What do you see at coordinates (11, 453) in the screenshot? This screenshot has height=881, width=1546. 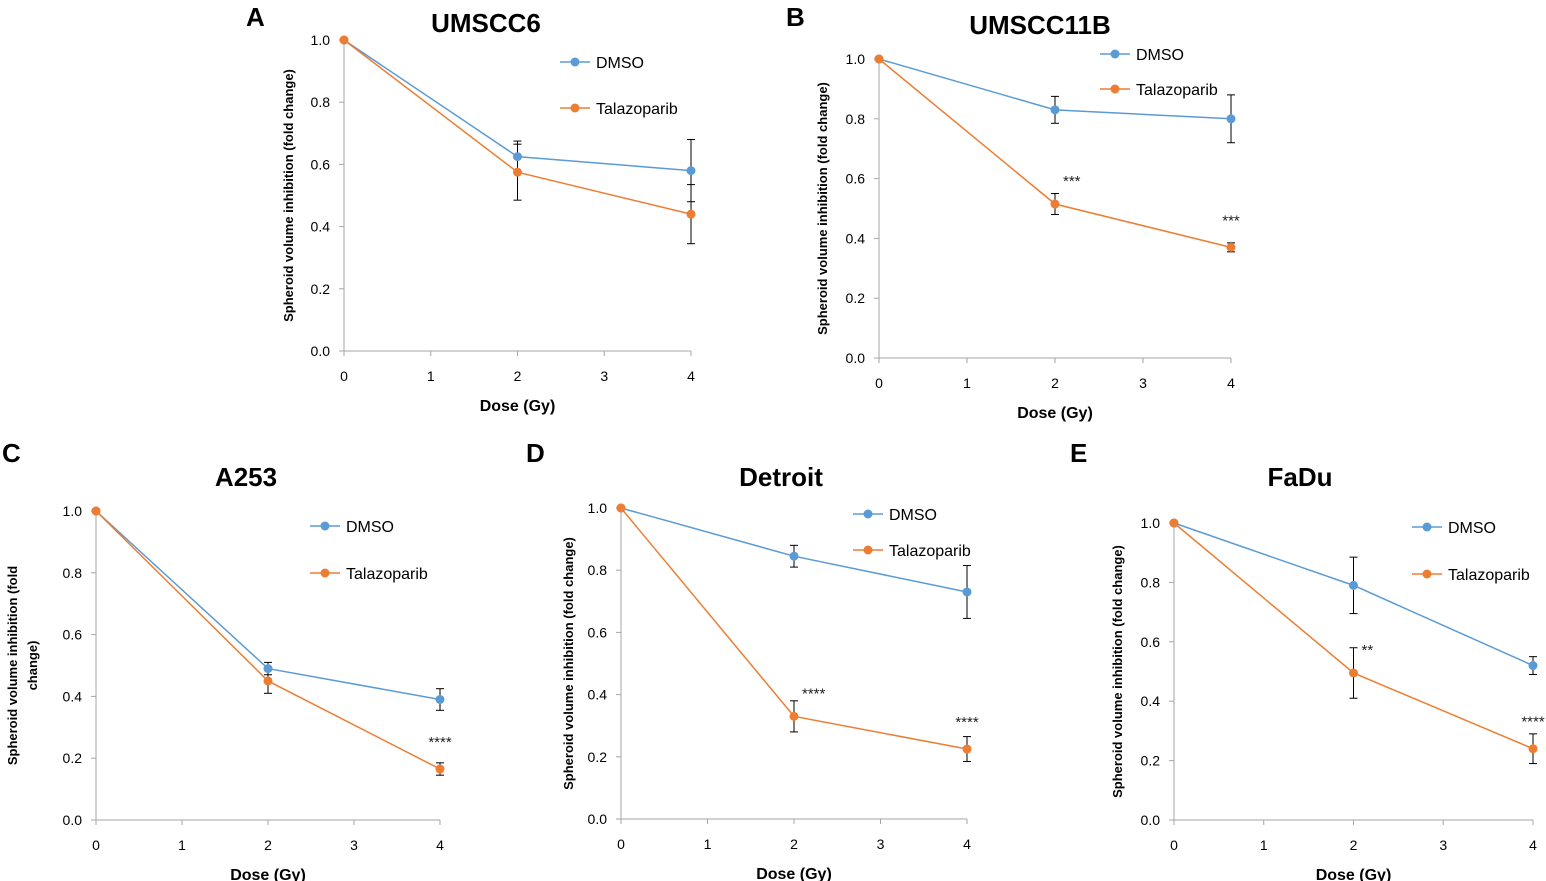 I see `panel-letter: C` at bounding box center [11, 453].